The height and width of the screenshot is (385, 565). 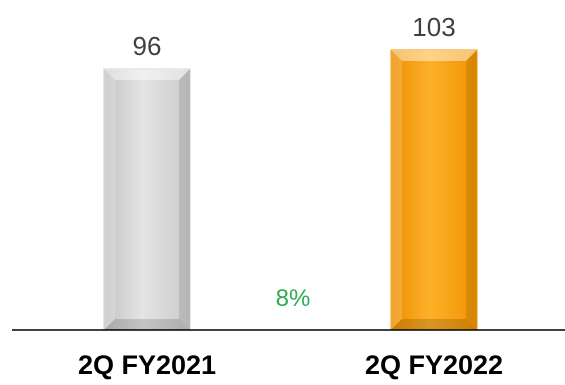 I want to click on category-label-2q-fy2021: 2Q FY2021, so click(x=147, y=365).